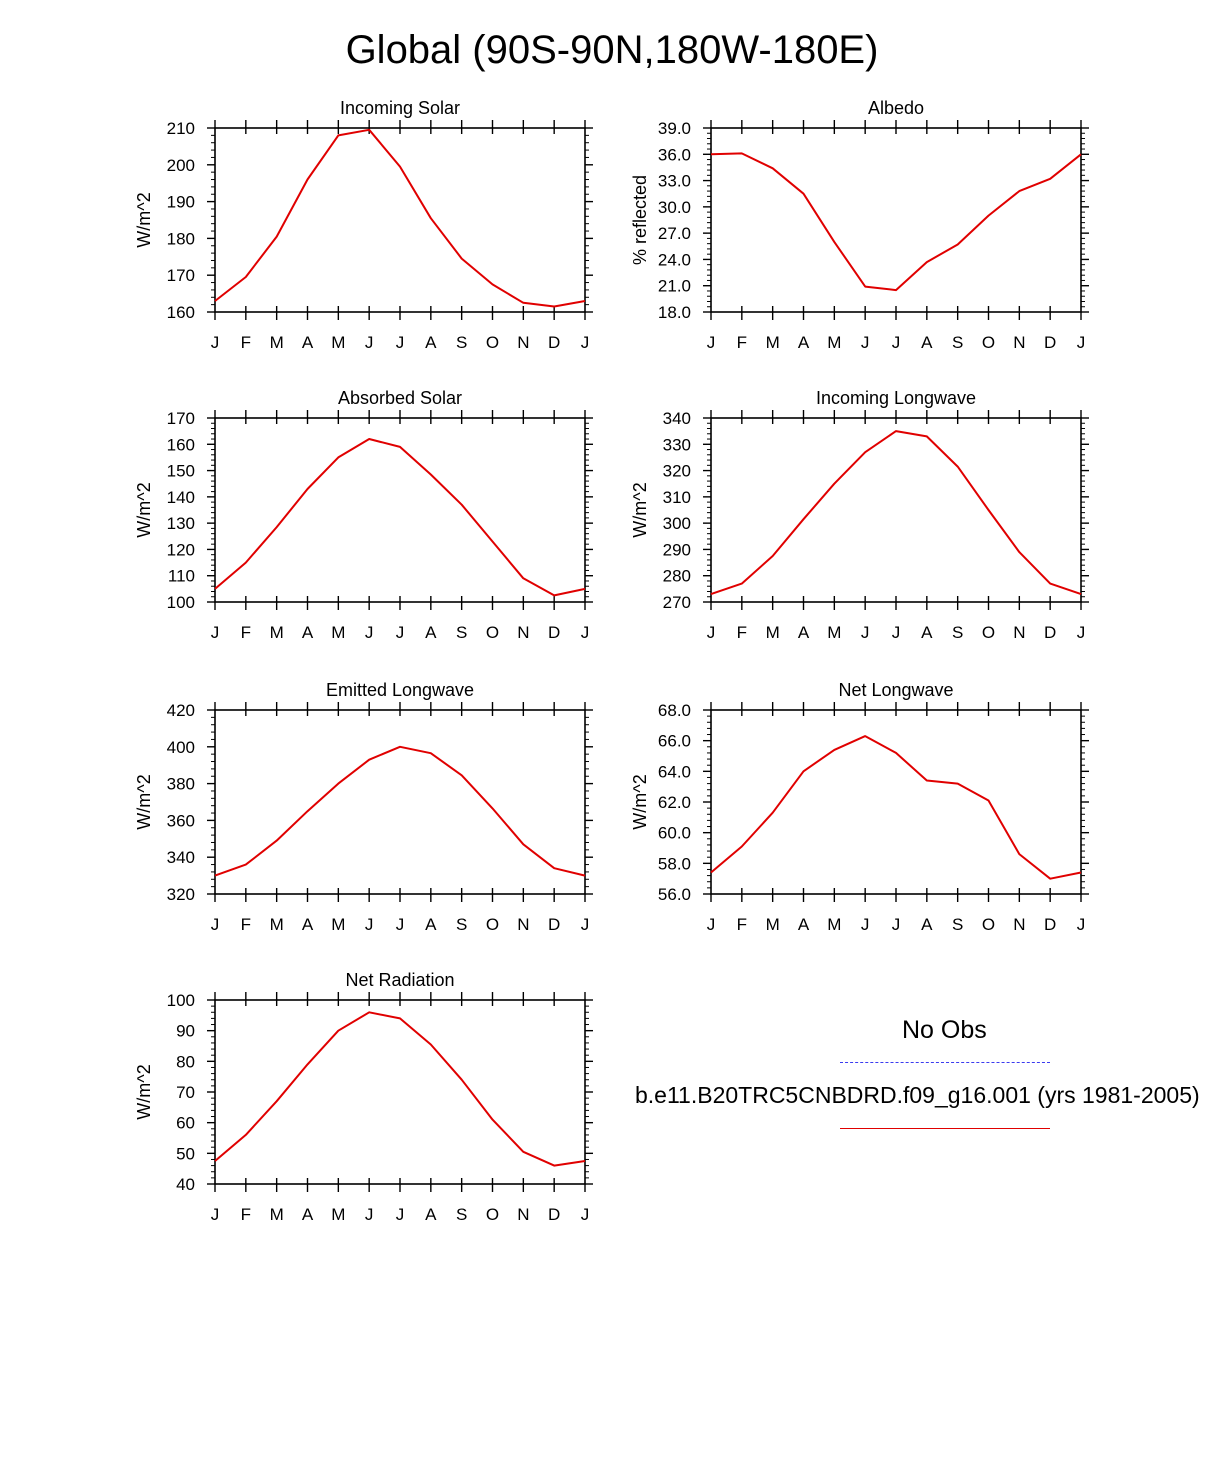 The image size is (1224, 1474). What do you see at coordinates (944, 1030) in the screenshot?
I see `legend-obs-label: No Obs` at bounding box center [944, 1030].